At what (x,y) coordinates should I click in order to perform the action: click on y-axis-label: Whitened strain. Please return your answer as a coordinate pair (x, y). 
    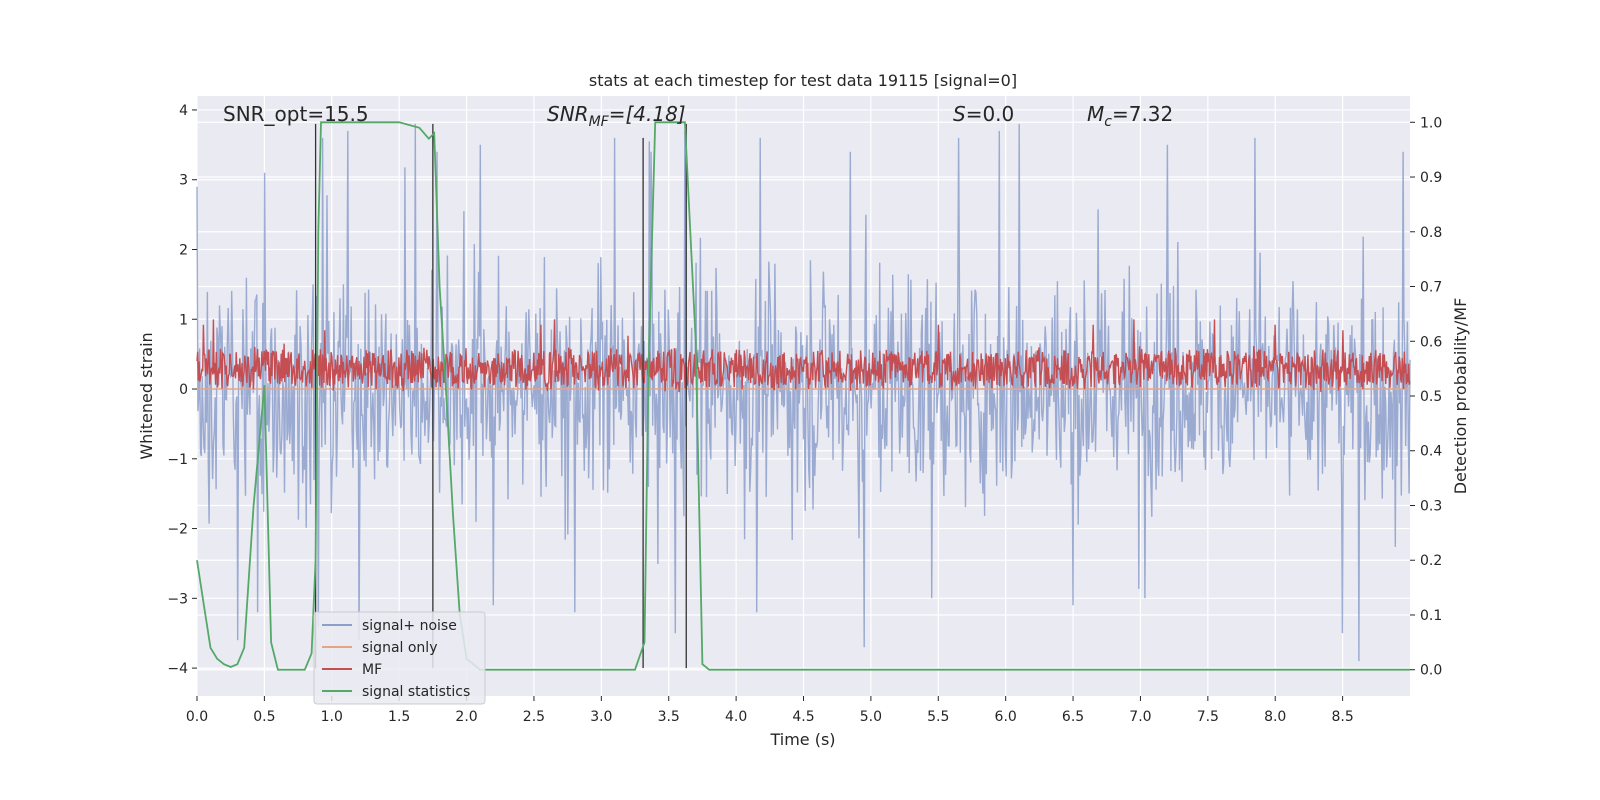
    Looking at the image, I should click on (146, 395).